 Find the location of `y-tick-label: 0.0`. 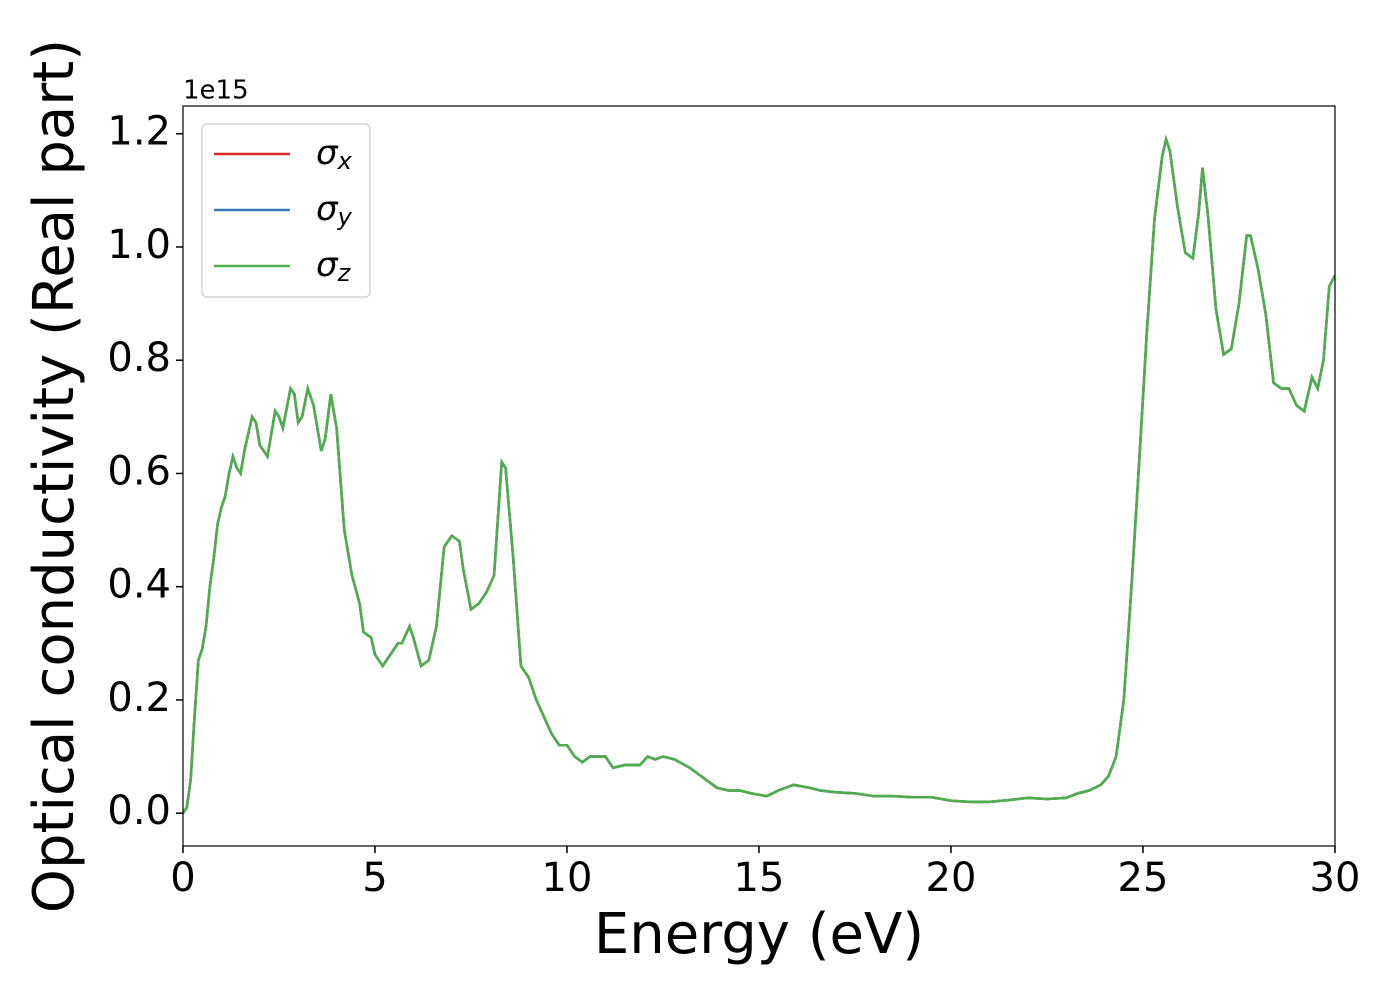

y-tick-label: 0.0 is located at coordinates (139, 811).